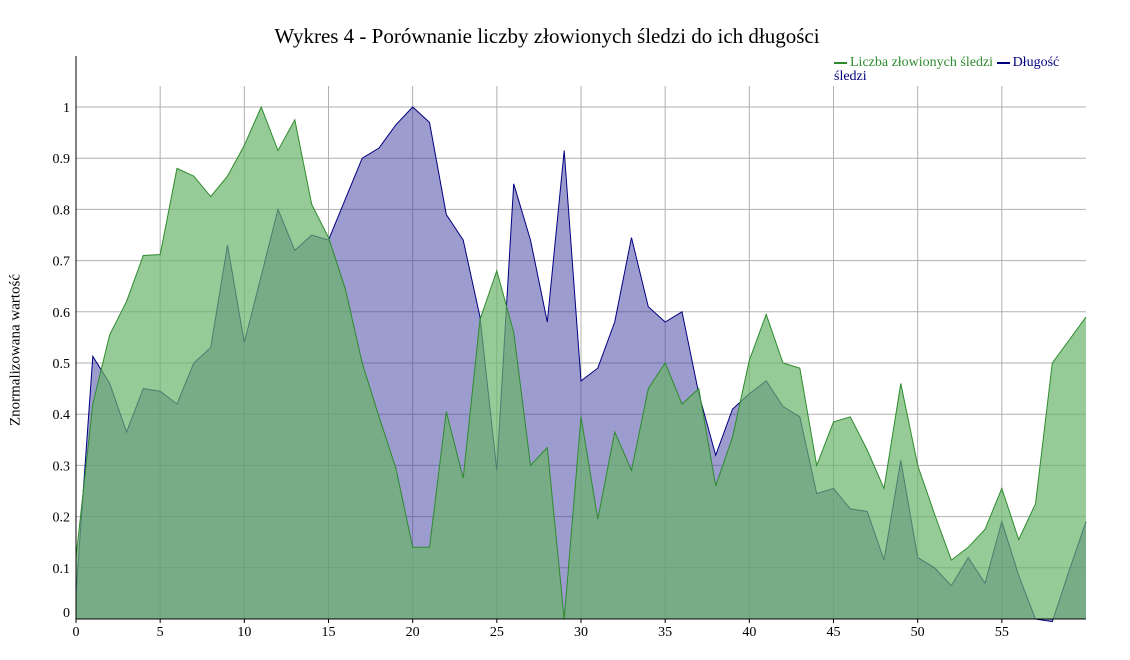  What do you see at coordinates (1003, 62) in the screenshot?
I see `legend-swatch-length` at bounding box center [1003, 62].